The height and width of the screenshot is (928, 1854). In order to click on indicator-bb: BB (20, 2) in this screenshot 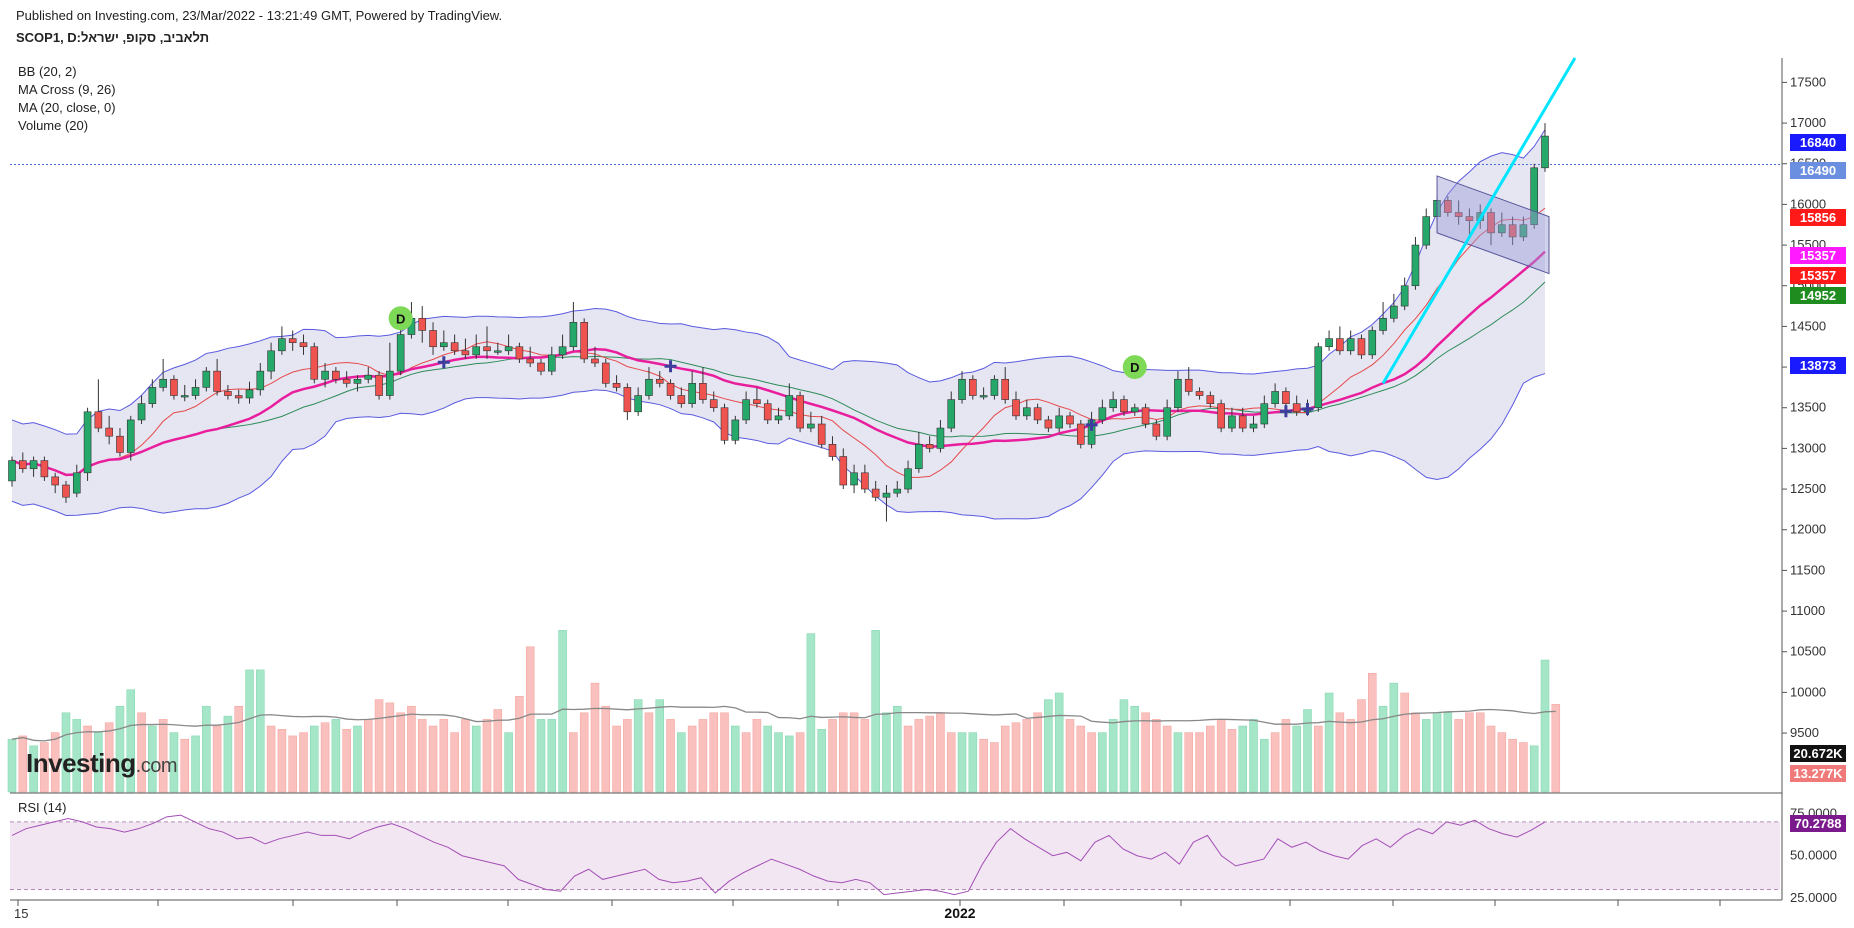, I will do `click(47, 71)`.